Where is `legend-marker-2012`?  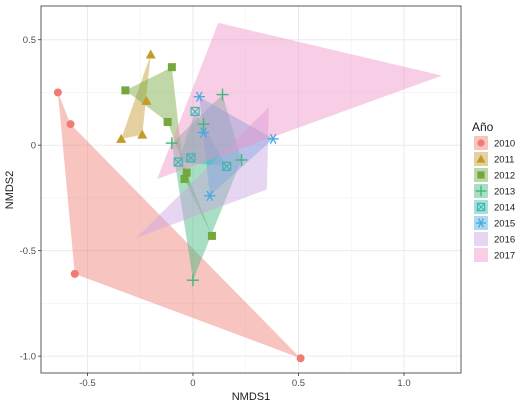
legend-marker-2012 is located at coordinates (481, 175).